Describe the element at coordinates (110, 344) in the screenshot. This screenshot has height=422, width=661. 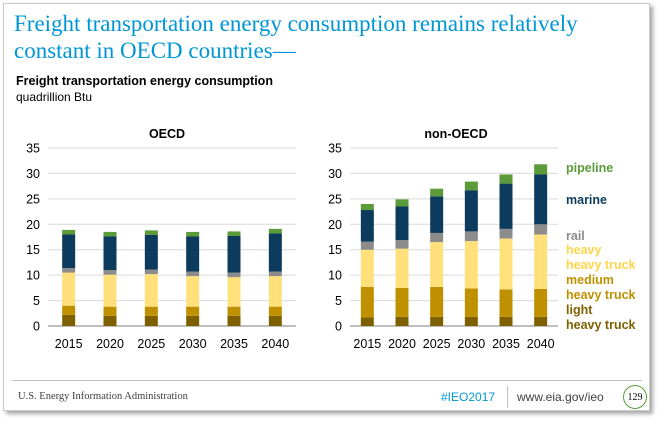
I see `oecd-x-tick-label: 2020` at that location.